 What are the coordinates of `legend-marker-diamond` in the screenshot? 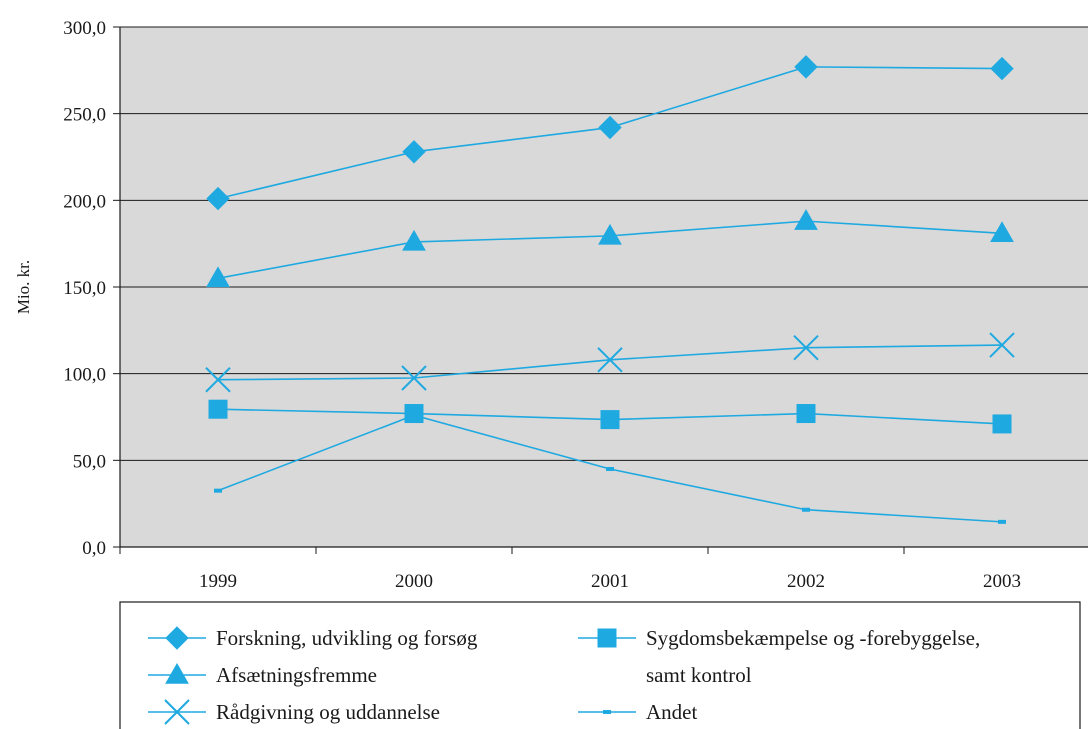 It's located at (177, 638).